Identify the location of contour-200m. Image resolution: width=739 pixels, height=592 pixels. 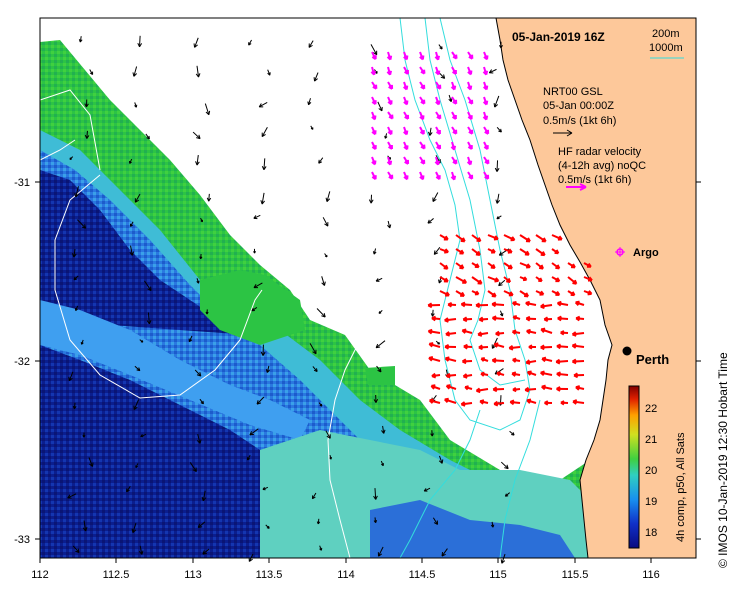
(465, 224).